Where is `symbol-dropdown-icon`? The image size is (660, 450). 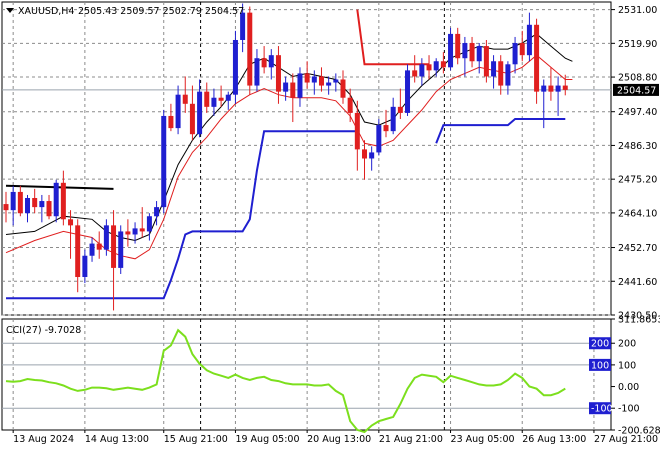 symbol-dropdown-icon is located at coordinates (10, 10).